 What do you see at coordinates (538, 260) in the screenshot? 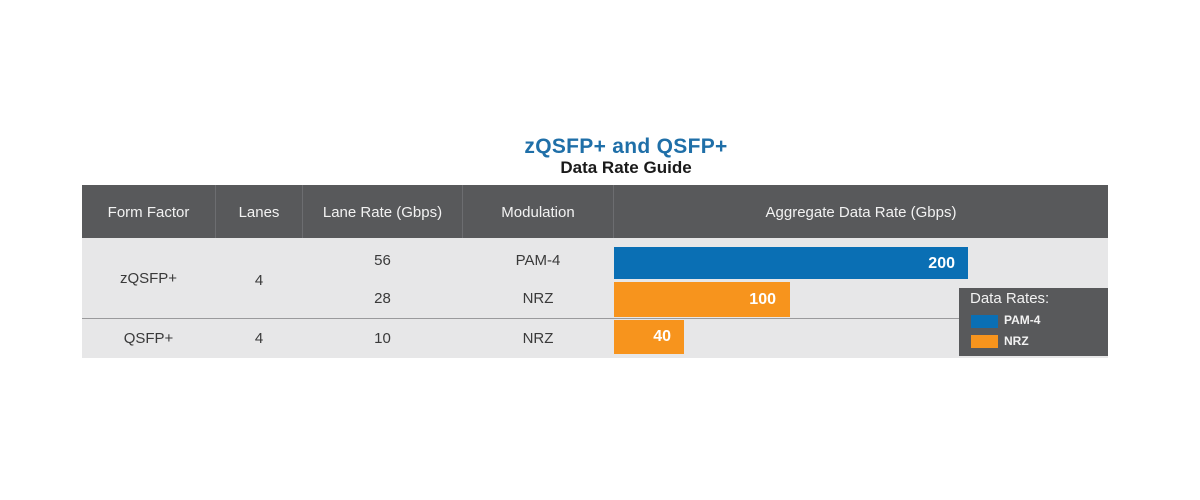
I see `cell-modulation-pam4: PAM-4` at bounding box center [538, 260].